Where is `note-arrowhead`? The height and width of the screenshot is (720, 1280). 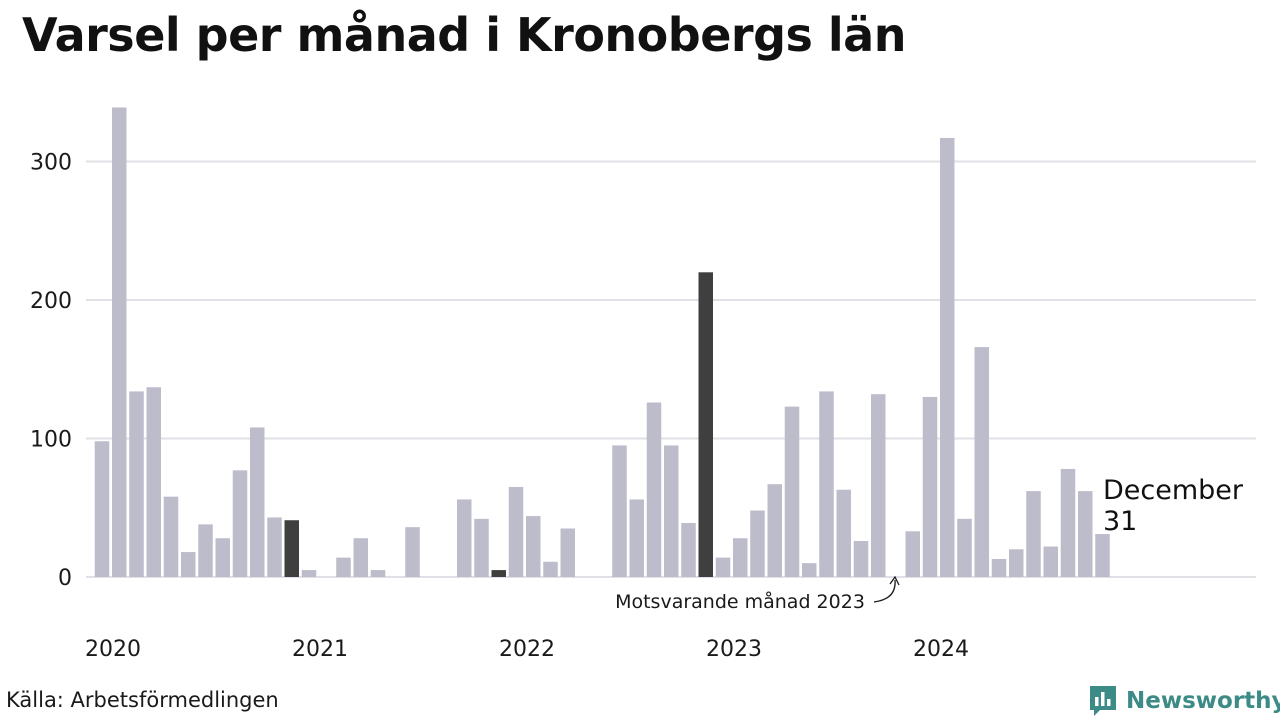
note-arrowhead is located at coordinates (894, 580).